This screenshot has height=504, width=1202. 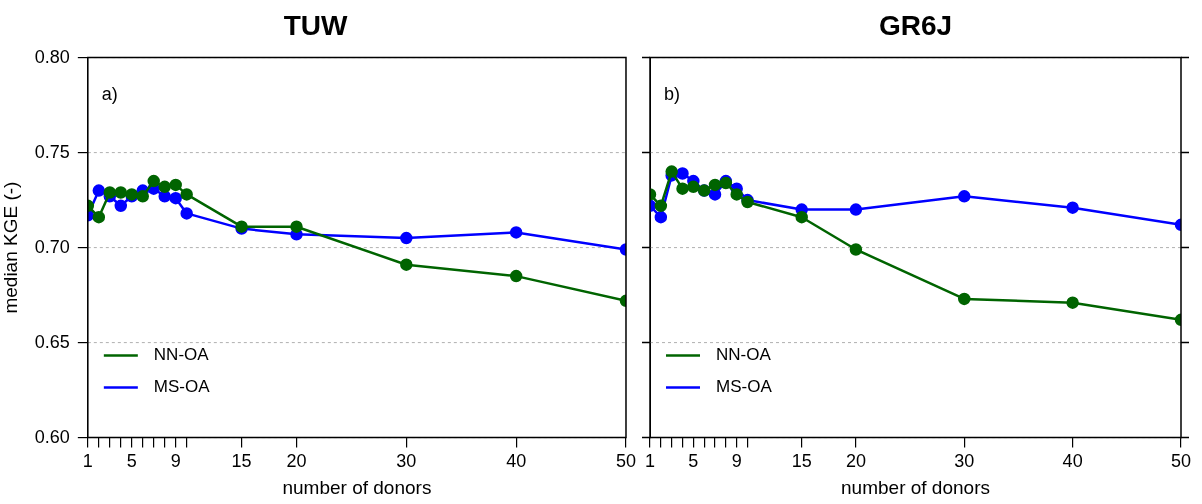 What do you see at coordinates (52, 341) in the screenshot?
I see `y-tick-label: 0.65` at bounding box center [52, 341].